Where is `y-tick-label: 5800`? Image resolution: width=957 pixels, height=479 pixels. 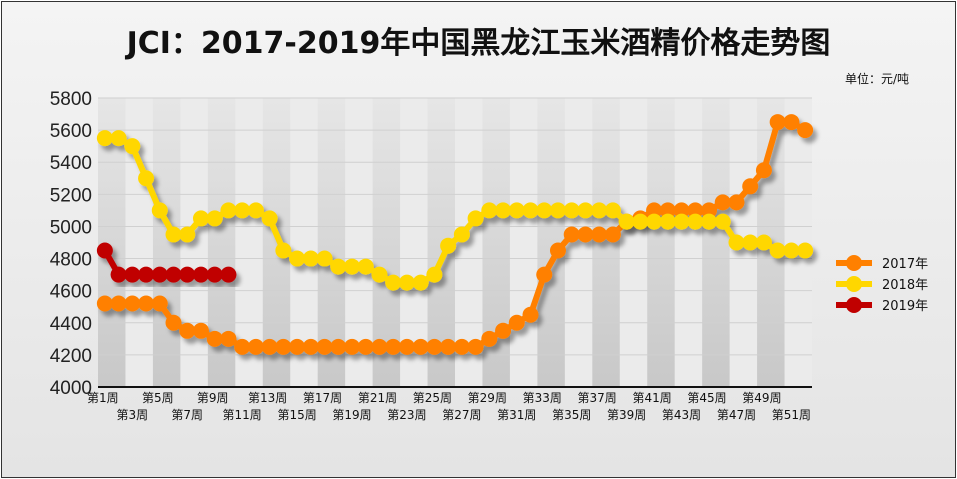 y-tick-label: 5800 is located at coordinates (71, 99).